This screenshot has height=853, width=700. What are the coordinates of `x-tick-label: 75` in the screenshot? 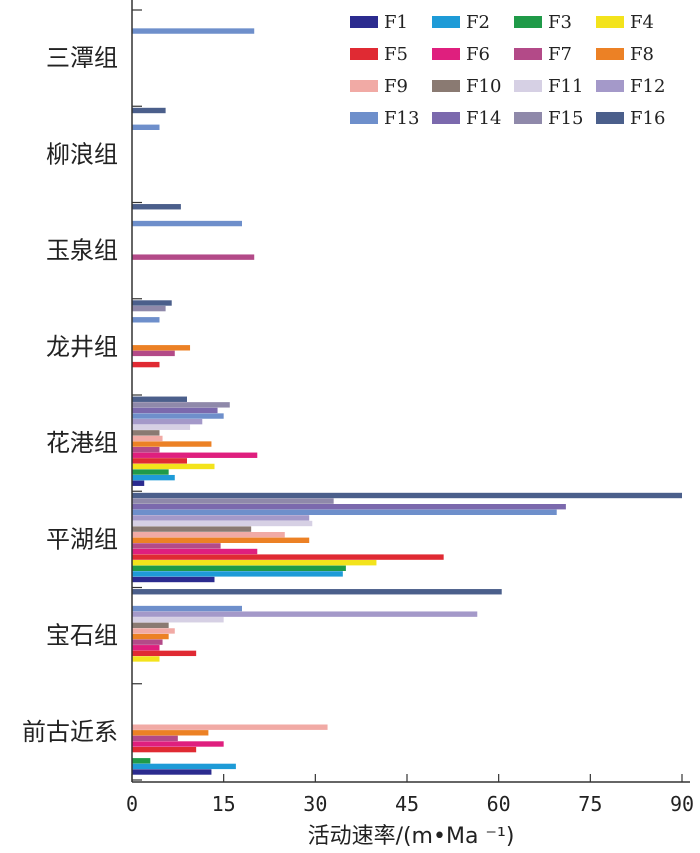 It's located at (590, 804).